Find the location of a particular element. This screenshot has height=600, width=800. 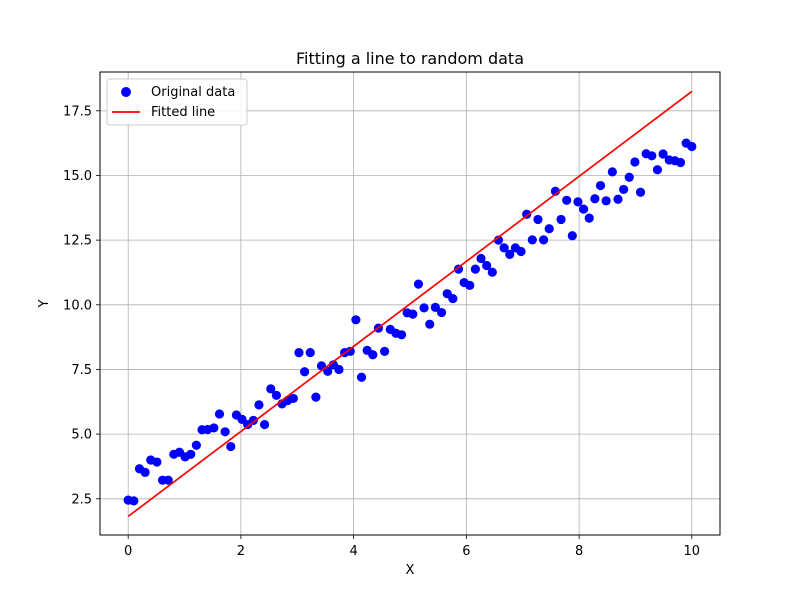

legend-box is located at coordinates (177, 102).